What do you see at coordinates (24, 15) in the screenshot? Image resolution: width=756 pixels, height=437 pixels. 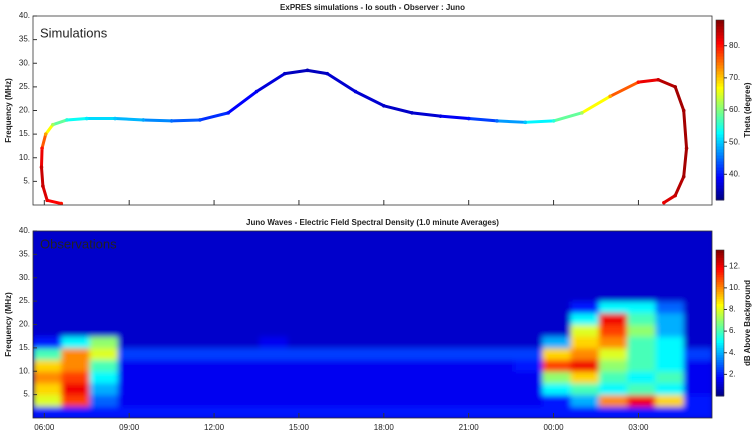 I see `y-tick-label: 40.` at bounding box center [24, 15].